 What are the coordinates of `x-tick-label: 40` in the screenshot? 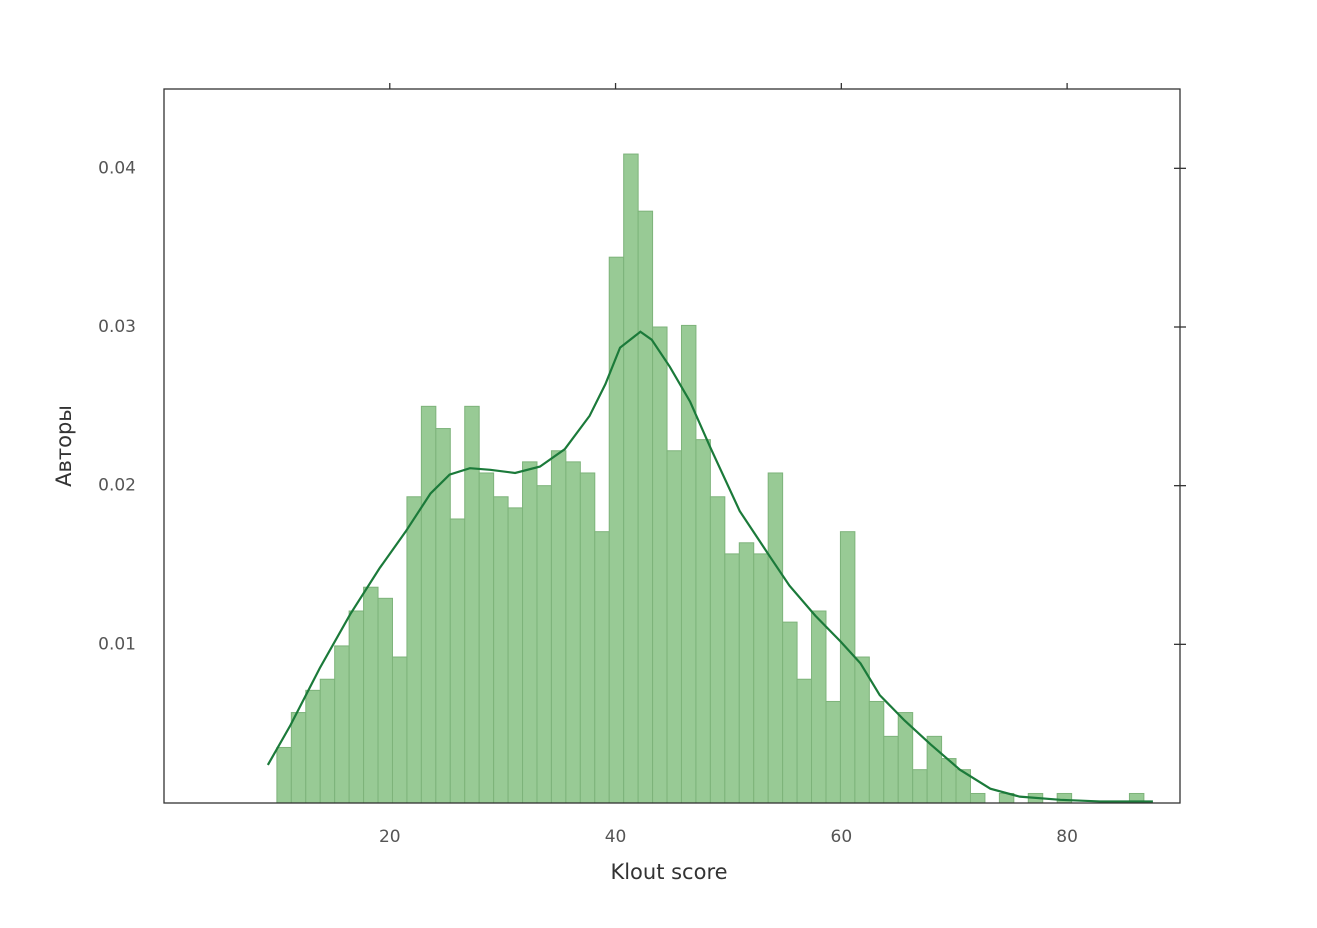 It's located at (616, 837).